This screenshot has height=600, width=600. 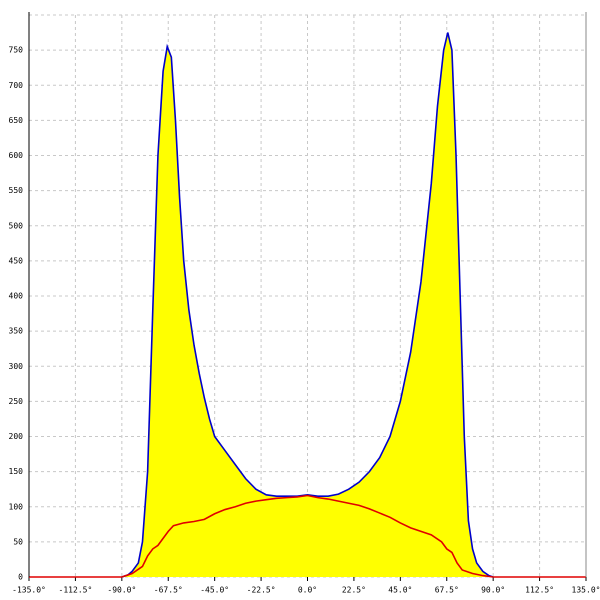 I want to click on y-tick-label: 700, so click(x=16, y=85).